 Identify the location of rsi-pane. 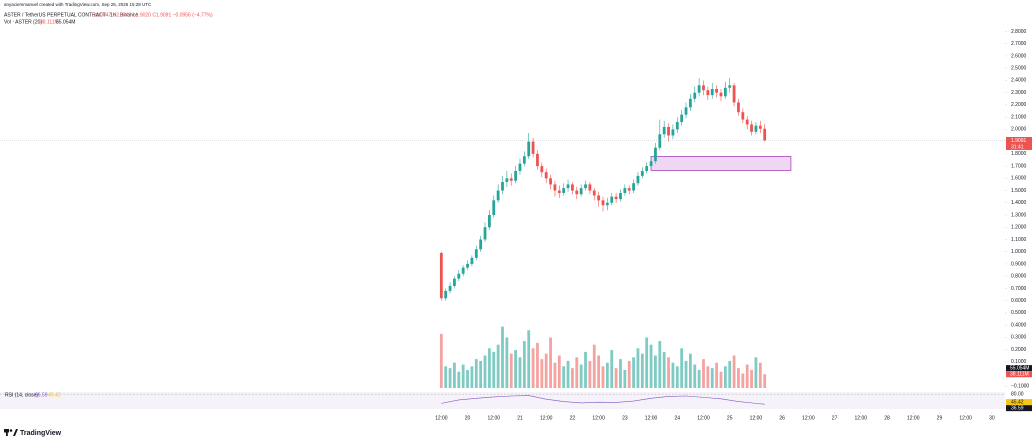
(502, 400).